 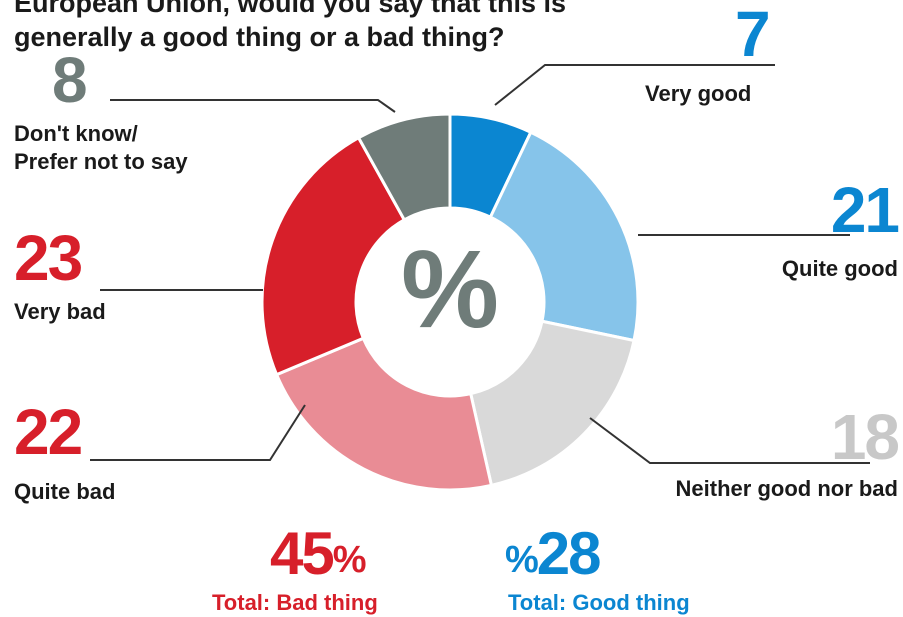 I want to click on label-very-good: Very good, so click(x=698, y=93).